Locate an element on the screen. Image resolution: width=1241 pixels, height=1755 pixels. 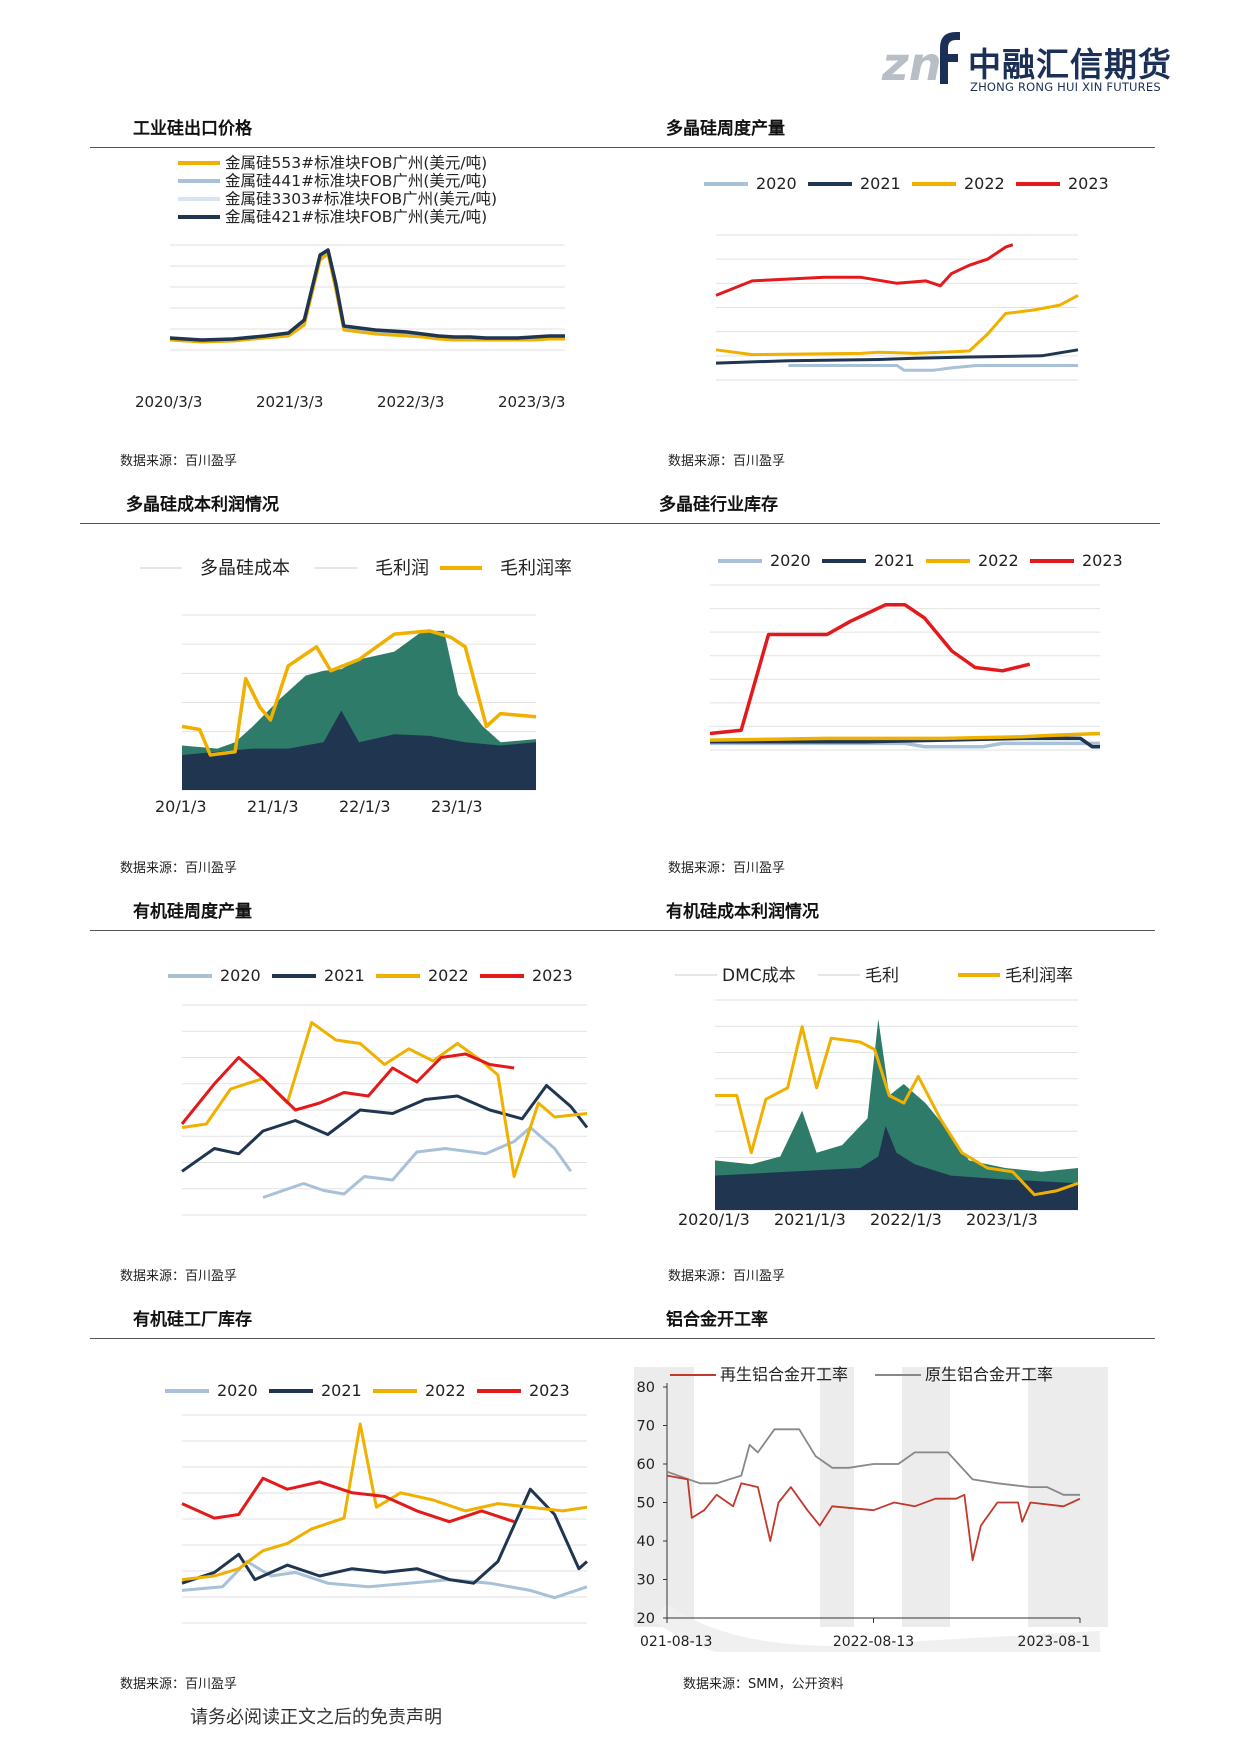
chart-organosilicon-factory-inventory: 2020 2021 2022 2023 is located at coordinates (376, 1502).